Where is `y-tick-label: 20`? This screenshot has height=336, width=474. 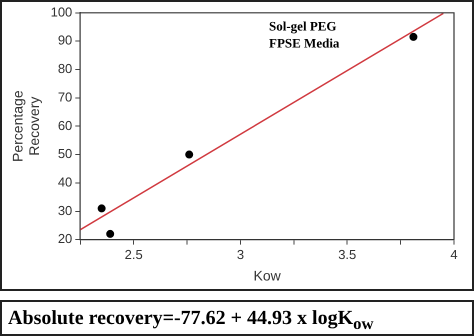 y-tick-label: 20 is located at coordinates (65, 238).